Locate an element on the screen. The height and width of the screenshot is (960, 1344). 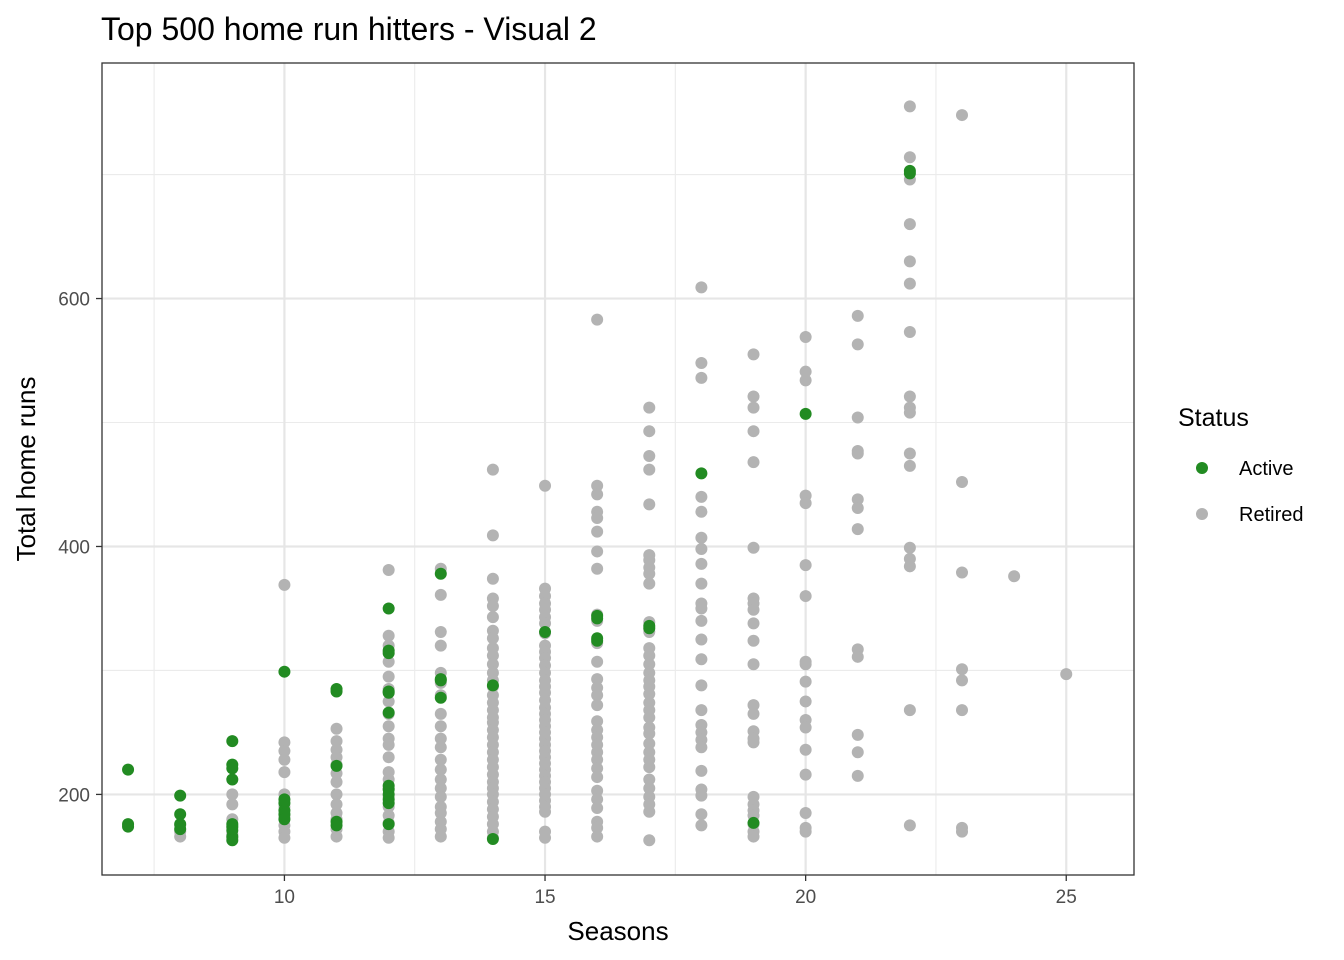
x-axis-ticks: 10 15 20 25 is located at coordinates (675, 891).